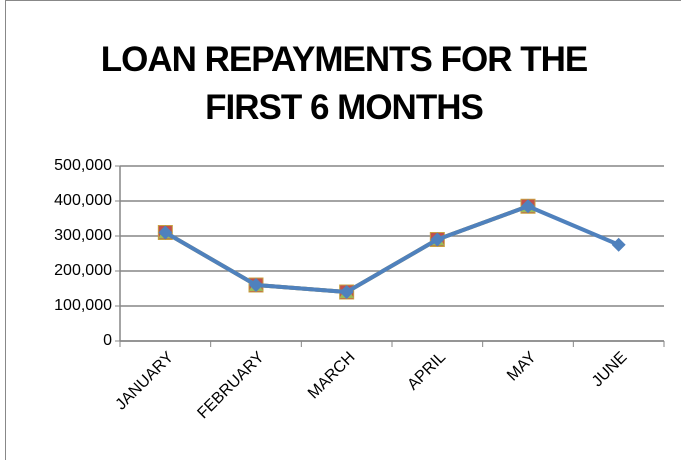 The height and width of the screenshot is (460, 681). Describe the element at coordinates (522, 367) in the screenshot. I see `x-tick-label: MAY` at that location.